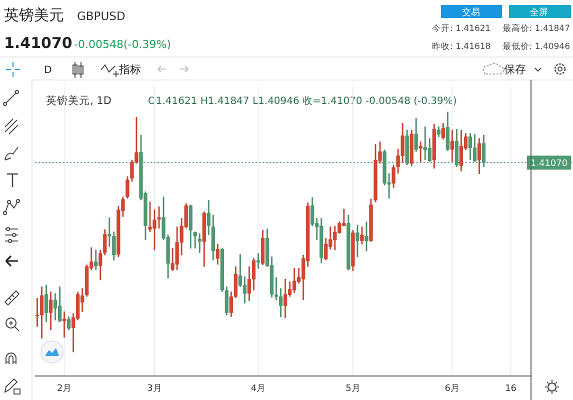 The height and width of the screenshot is (400, 573). I want to click on x-tick-label: 4月, so click(258, 389).